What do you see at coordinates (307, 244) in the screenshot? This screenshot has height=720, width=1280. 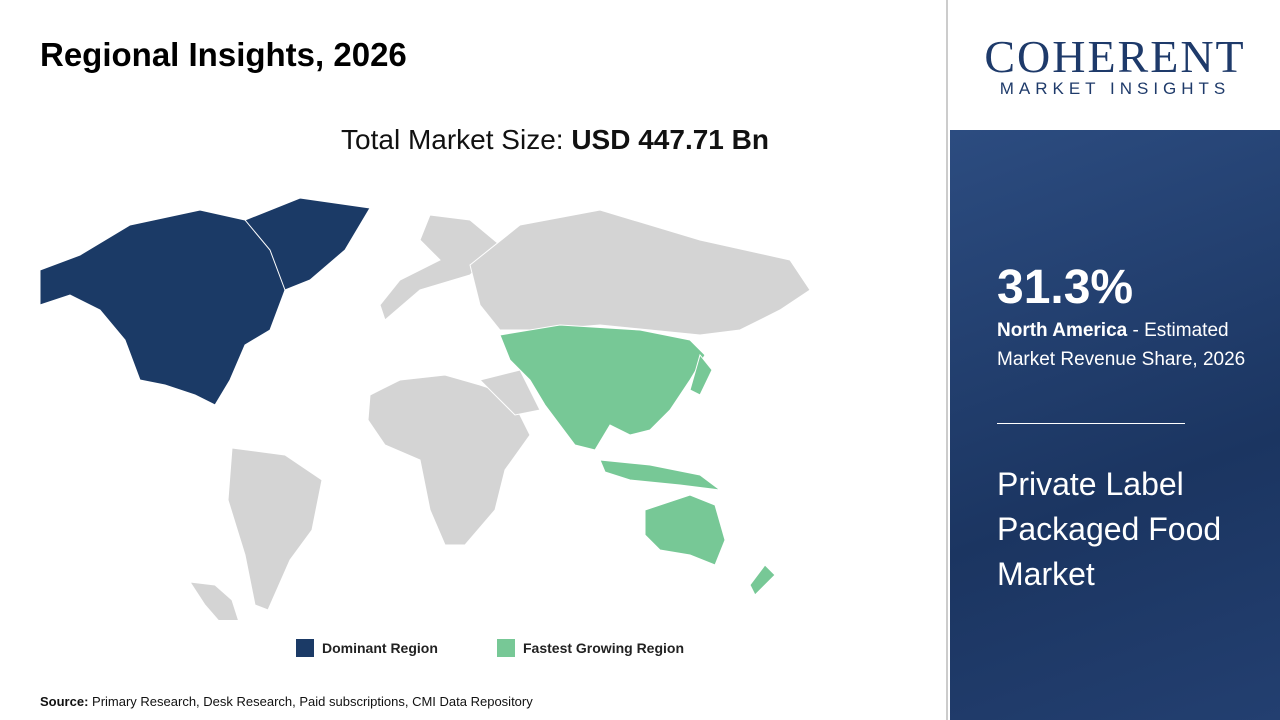 I see `greenland` at bounding box center [307, 244].